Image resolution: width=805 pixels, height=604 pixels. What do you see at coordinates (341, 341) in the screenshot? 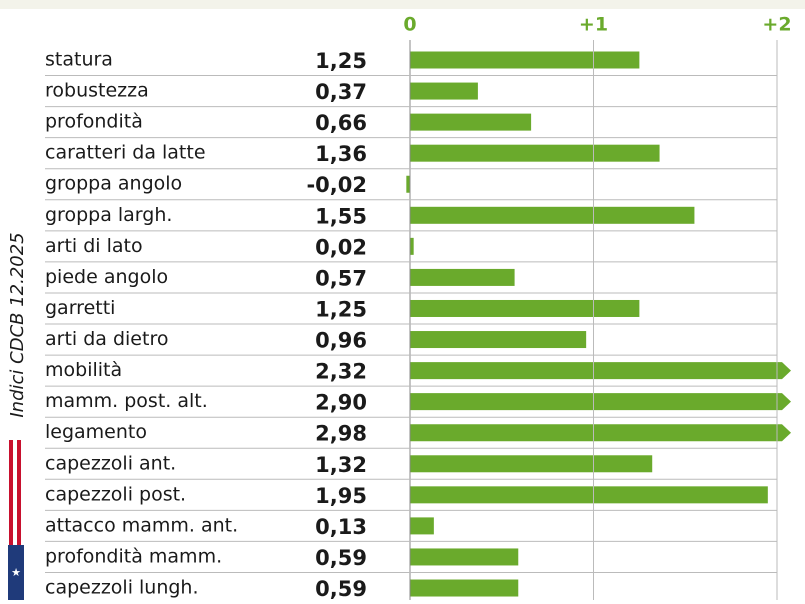
I see `value-label: 0,96` at bounding box center [341, 341].